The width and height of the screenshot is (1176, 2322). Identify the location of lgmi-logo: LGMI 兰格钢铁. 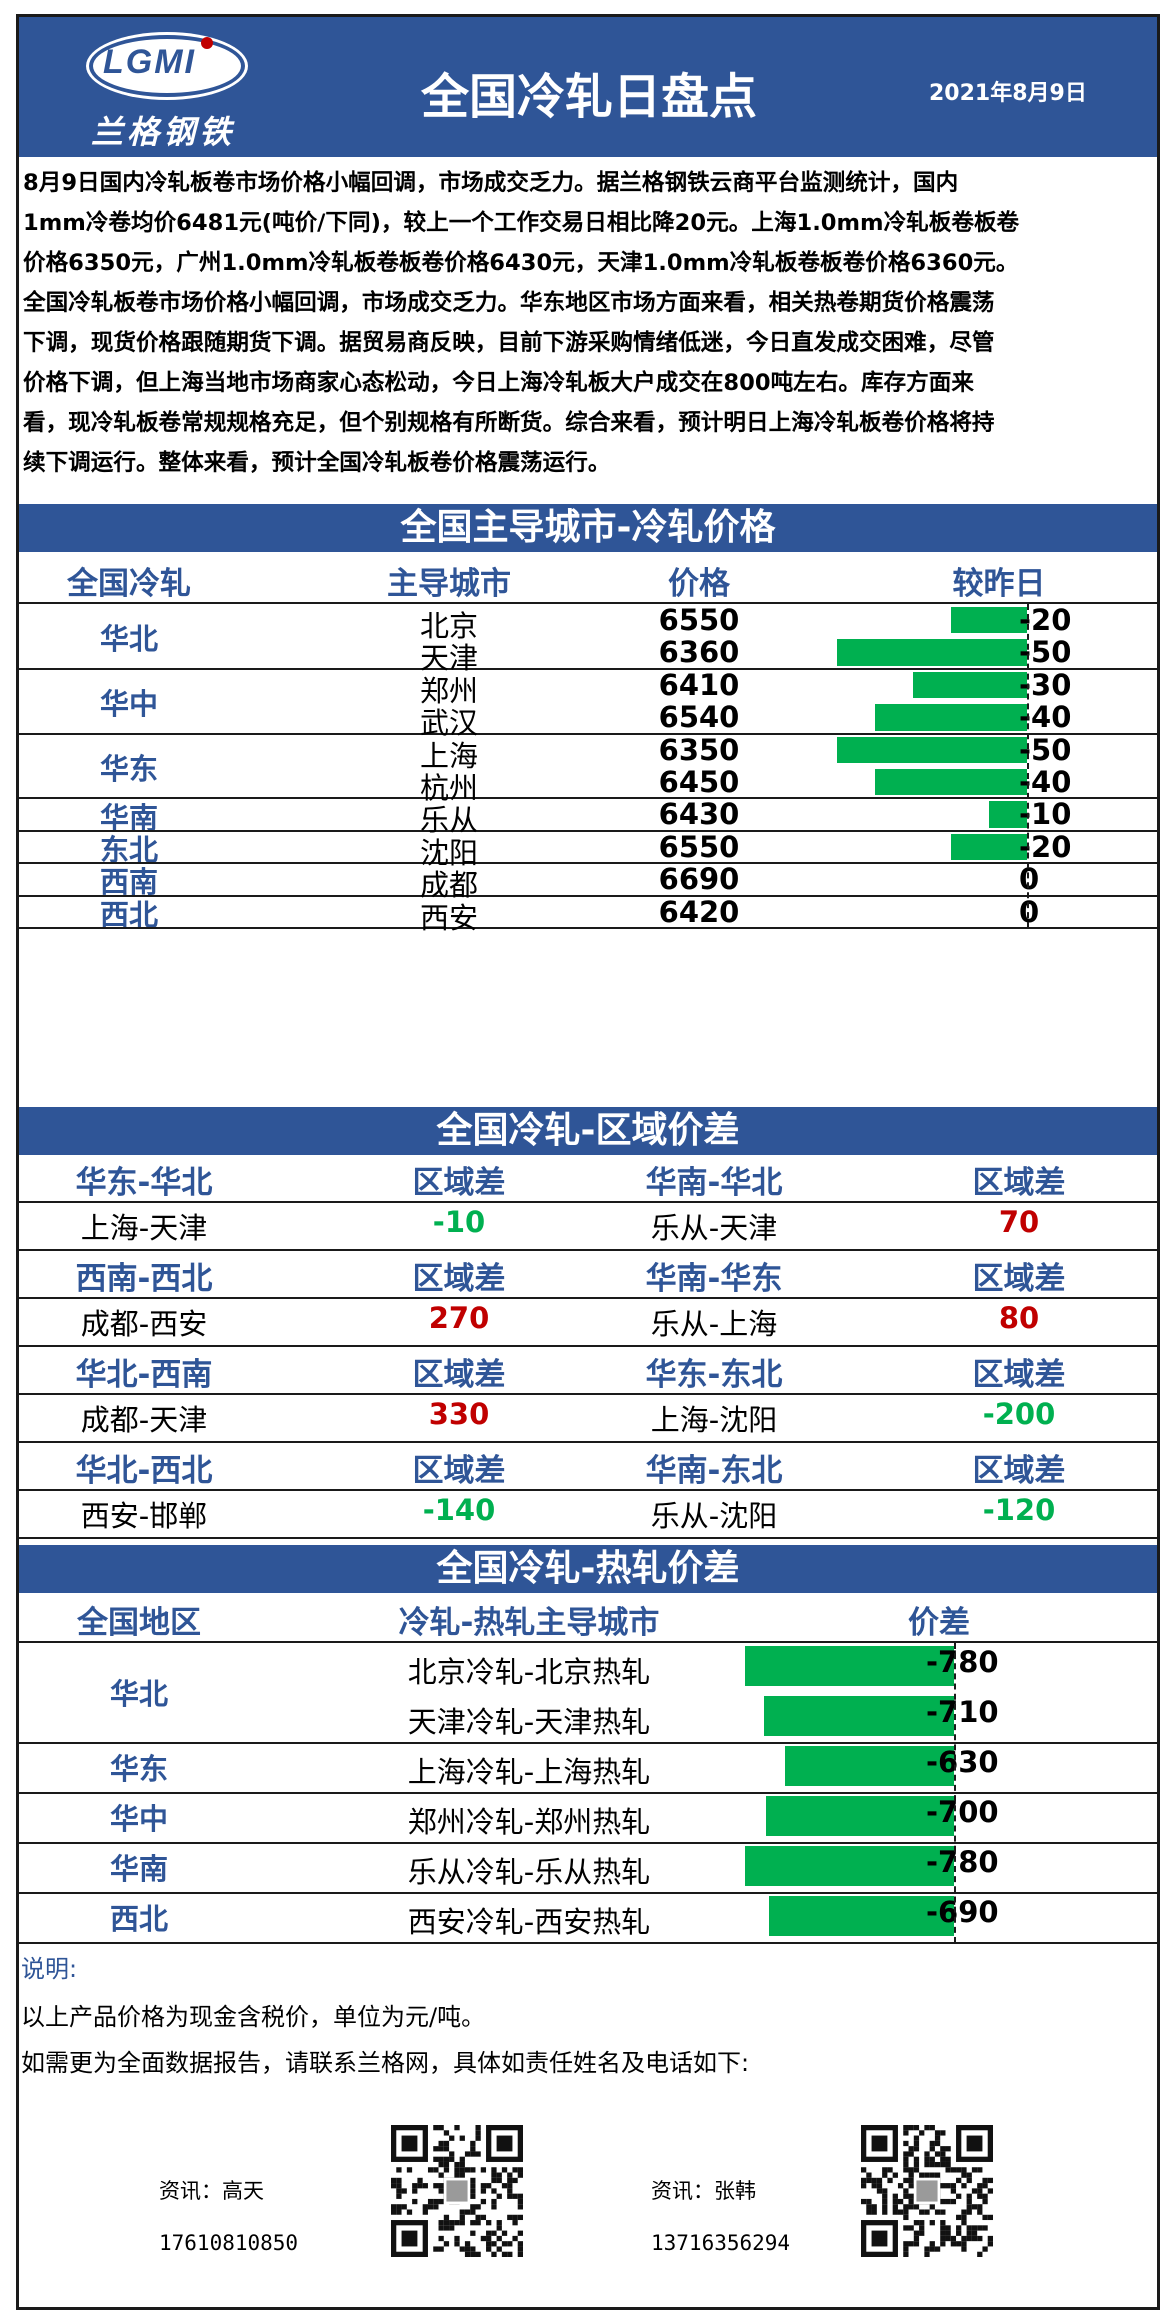
(164, 91).